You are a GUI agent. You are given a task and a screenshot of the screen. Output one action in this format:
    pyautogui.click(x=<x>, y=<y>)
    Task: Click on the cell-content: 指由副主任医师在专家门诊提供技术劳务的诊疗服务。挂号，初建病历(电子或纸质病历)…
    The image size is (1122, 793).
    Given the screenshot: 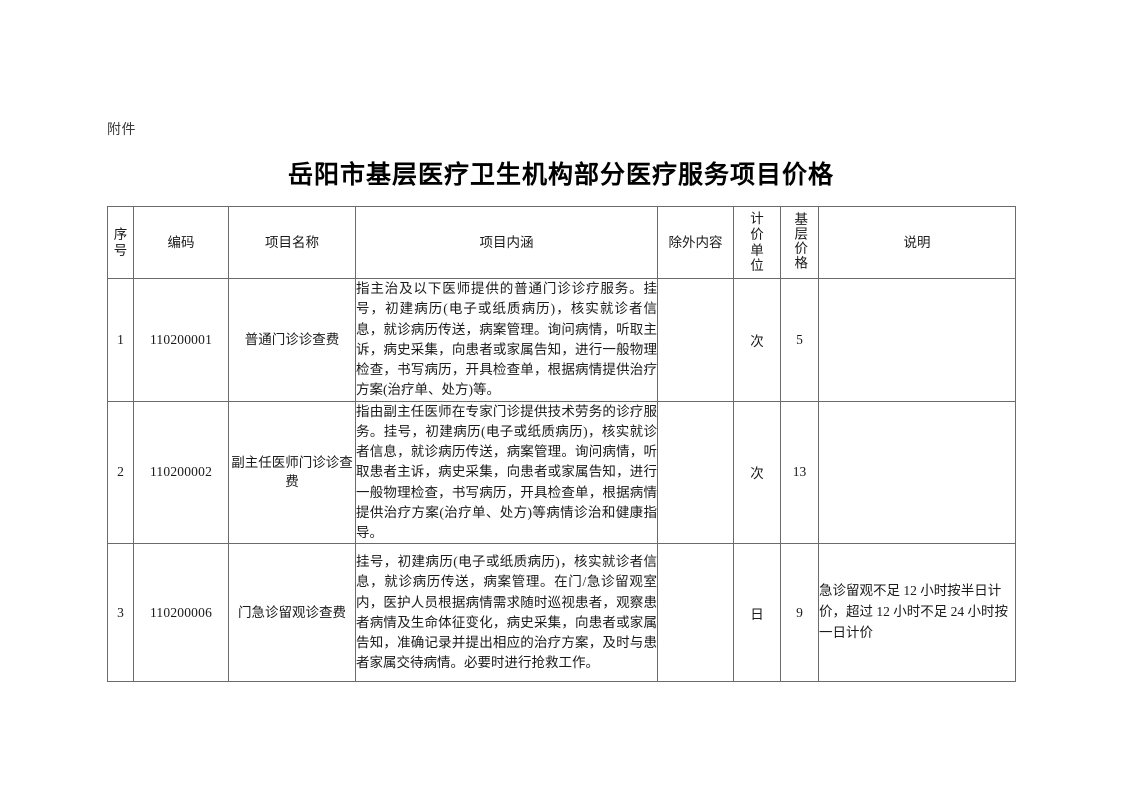 What is the action you would take?
    pyautogui.click(x=506, y=472)
    